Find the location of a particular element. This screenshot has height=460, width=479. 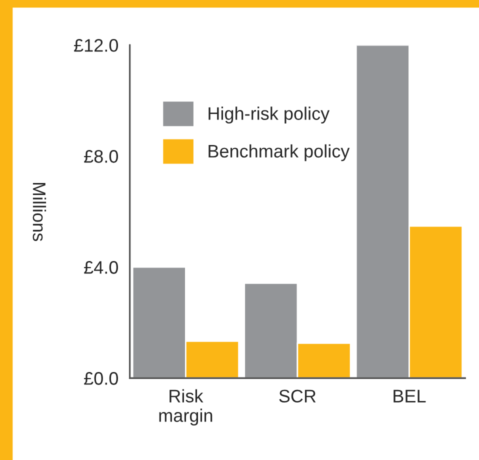

legend-label: High-risk policy is located at coordinates (269, 115).